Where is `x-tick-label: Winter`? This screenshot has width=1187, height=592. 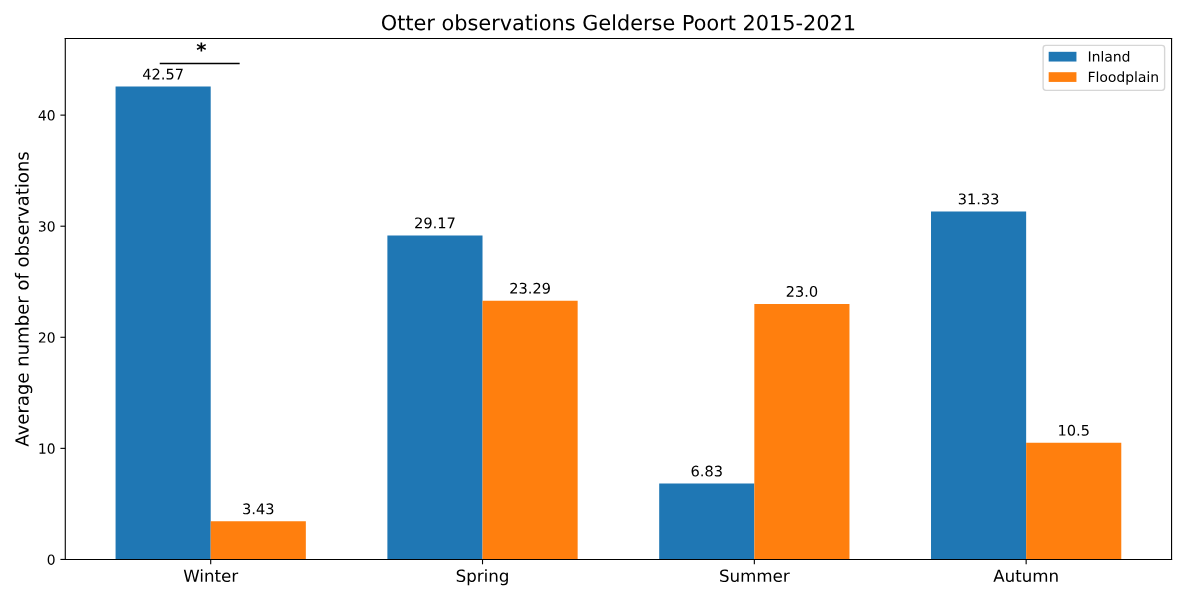
x-tick-label: Winter is located at coordinates (211, 576).